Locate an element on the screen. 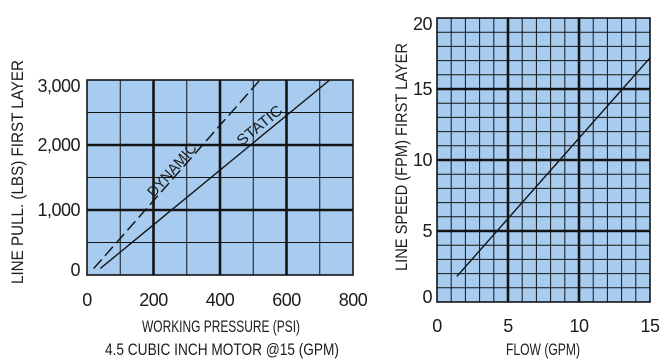  y-tick-label: 3,000 is located at coordinates (58, 86).